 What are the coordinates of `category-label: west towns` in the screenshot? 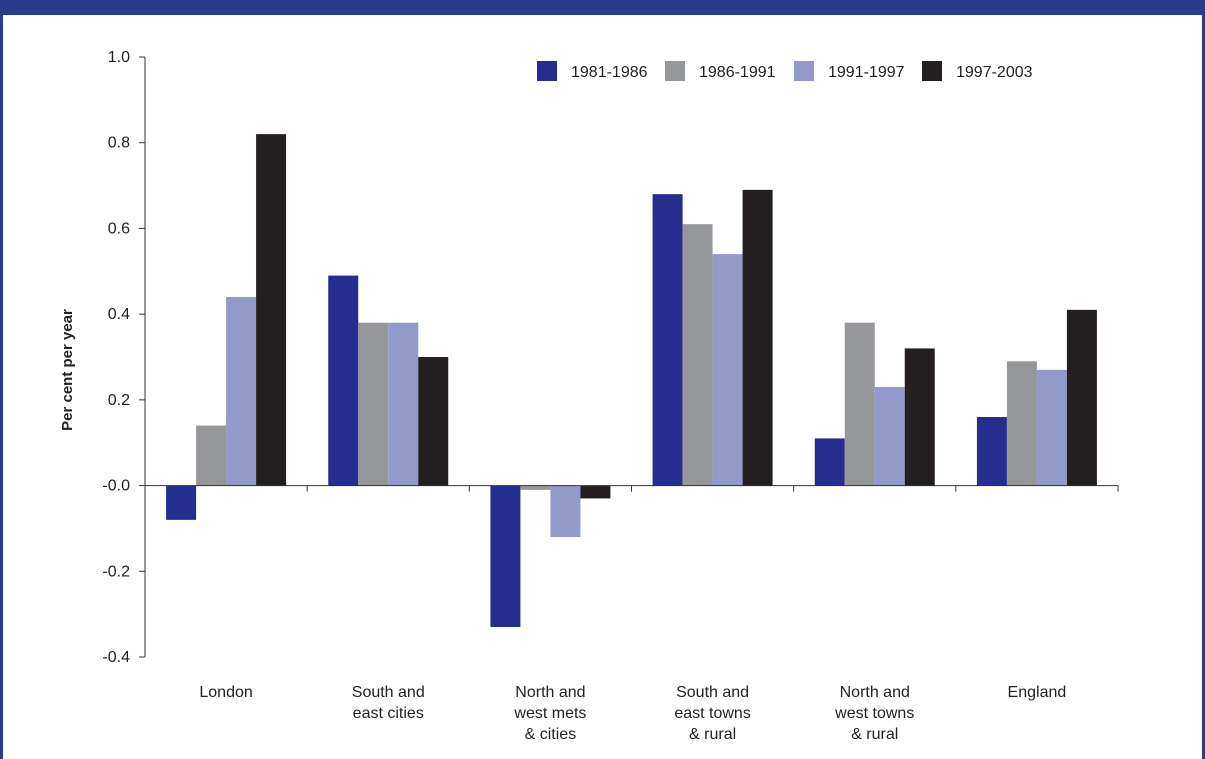 It's located at (874, 713).